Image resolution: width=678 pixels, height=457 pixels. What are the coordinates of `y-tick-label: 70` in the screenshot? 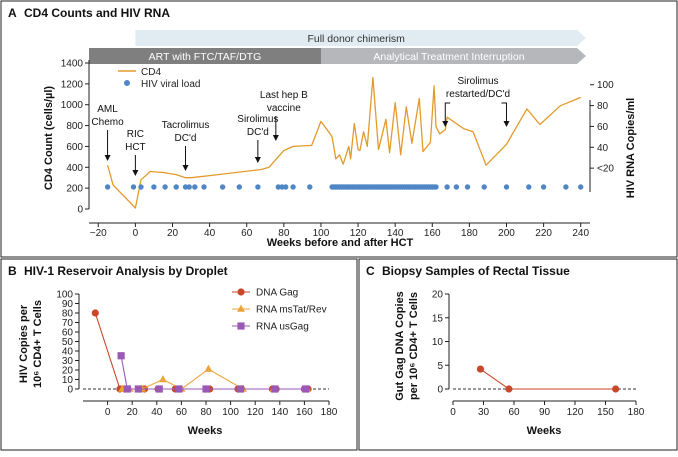 It's located at (68, 323).